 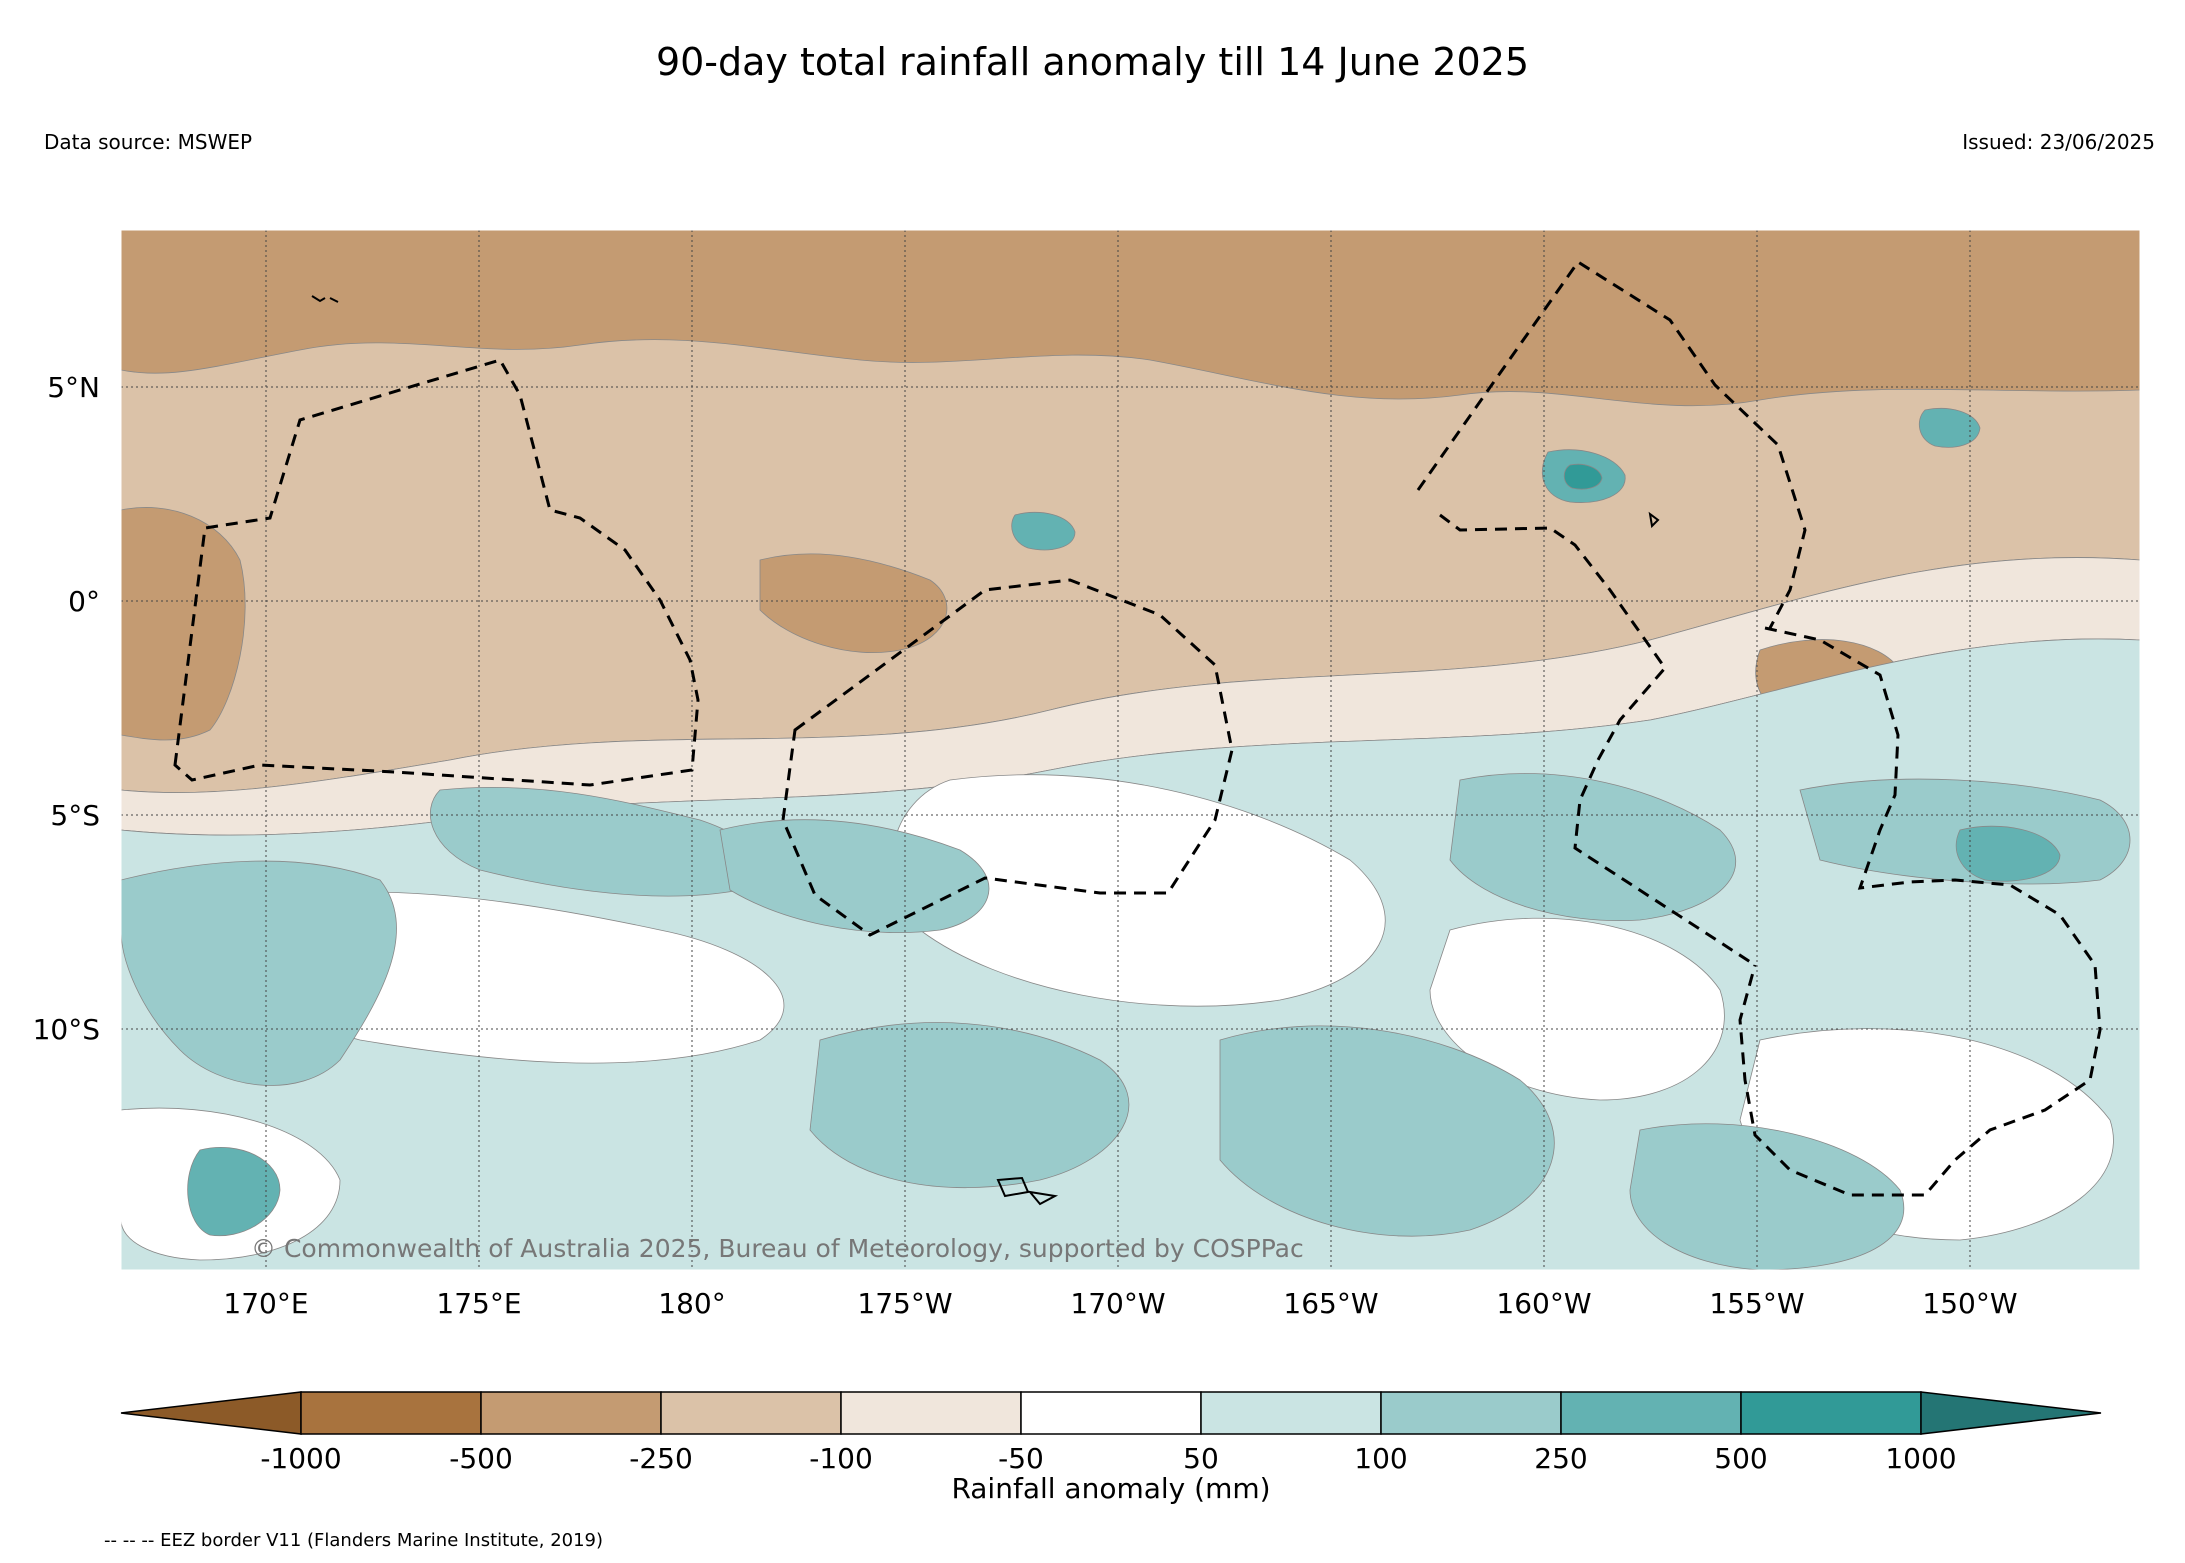 What do you see at coordinates (904, 1303) in the screenshot?
I see `lon-label-175w: 175°W` at bounding box center [904, 1303].